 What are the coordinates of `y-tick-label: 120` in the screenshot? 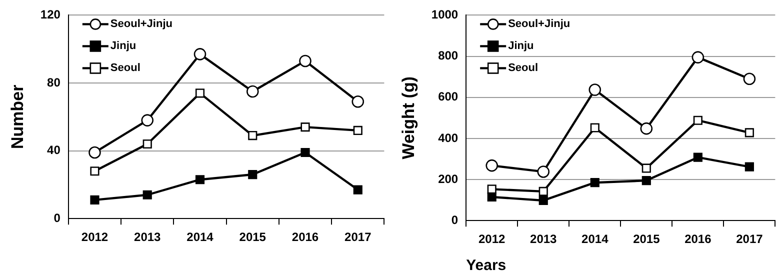 It's located at (50, 15).